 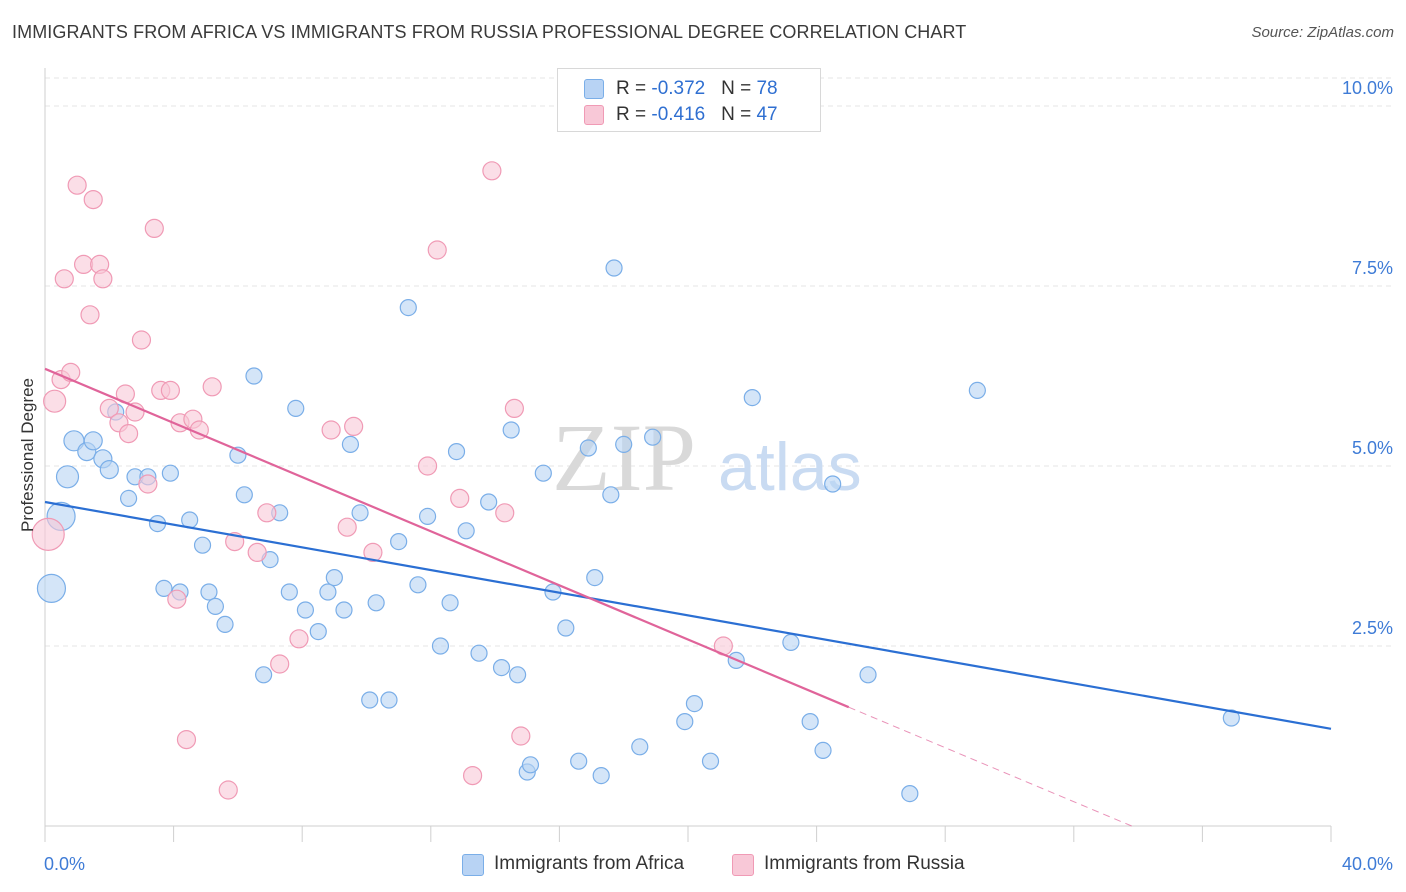 I want to click on watermark-atlas: atlas, so click(x=790, y=467).